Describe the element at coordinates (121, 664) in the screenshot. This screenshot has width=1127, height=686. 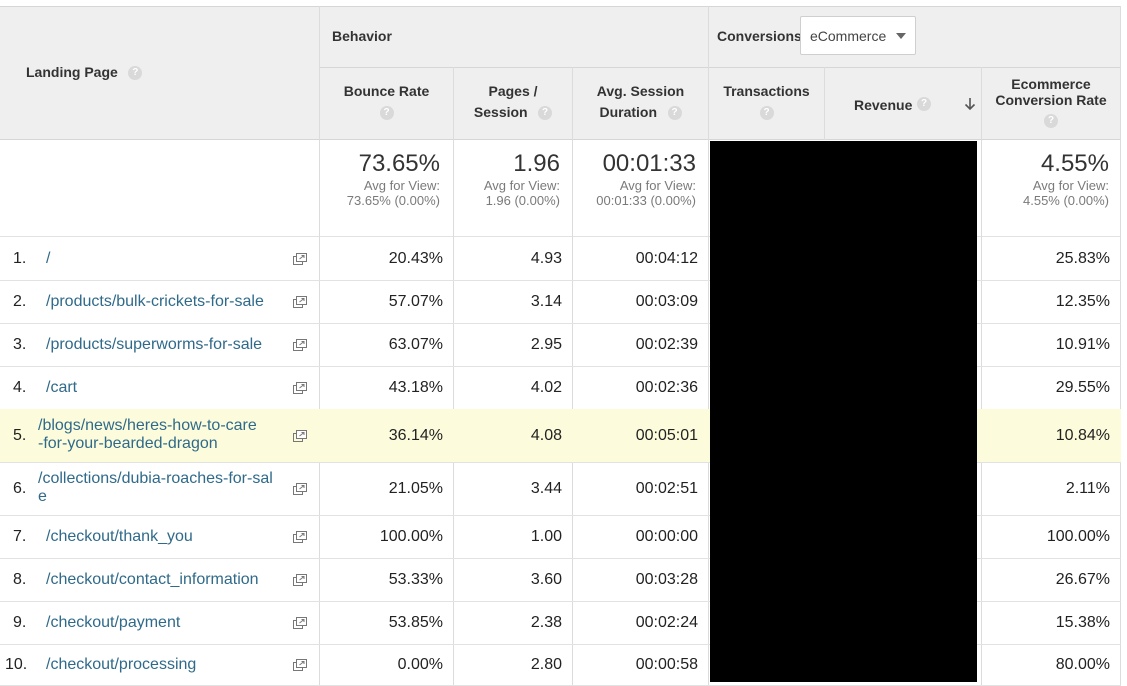
I see `landing-page-link-line-1: /checkout/processing` at that location.